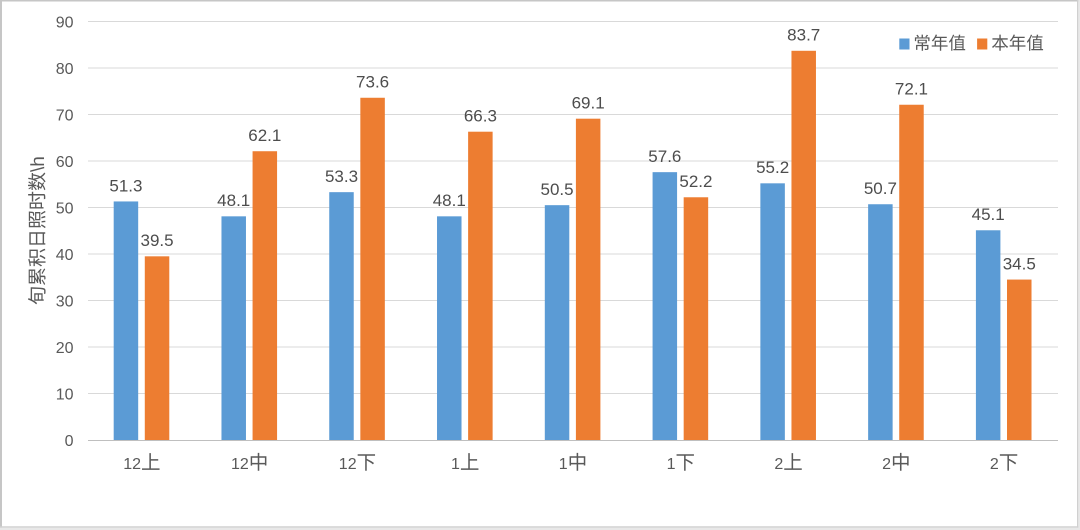 The image size is (1080, 530). I want to click on svg-text: 73.6, so click(372, 82).